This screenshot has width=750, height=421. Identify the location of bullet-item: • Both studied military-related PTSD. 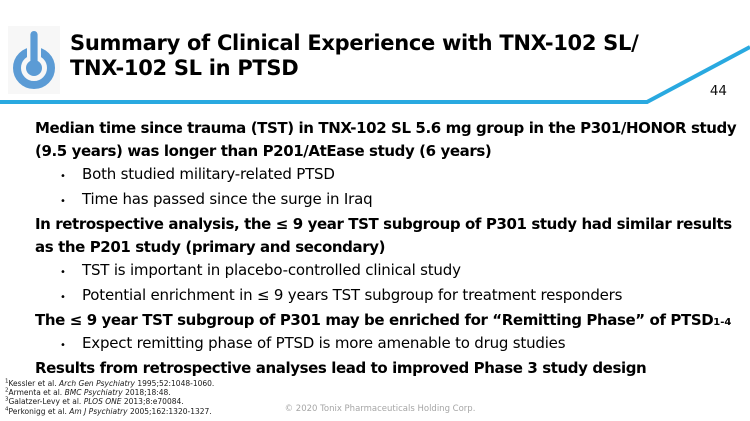
(391, 175).